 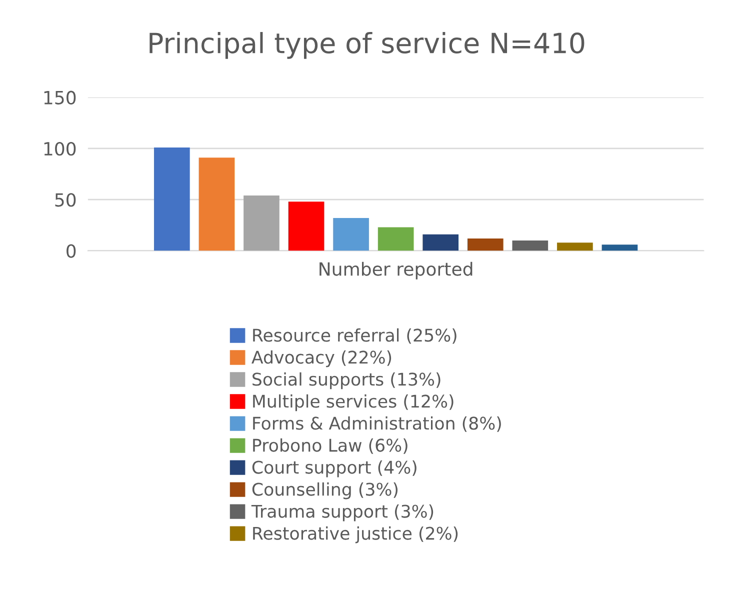 What do you see at coordinates (334, 469) in the screenshot?
I see `legend-label: Court support (4%)` at bounding box center [334, 469].